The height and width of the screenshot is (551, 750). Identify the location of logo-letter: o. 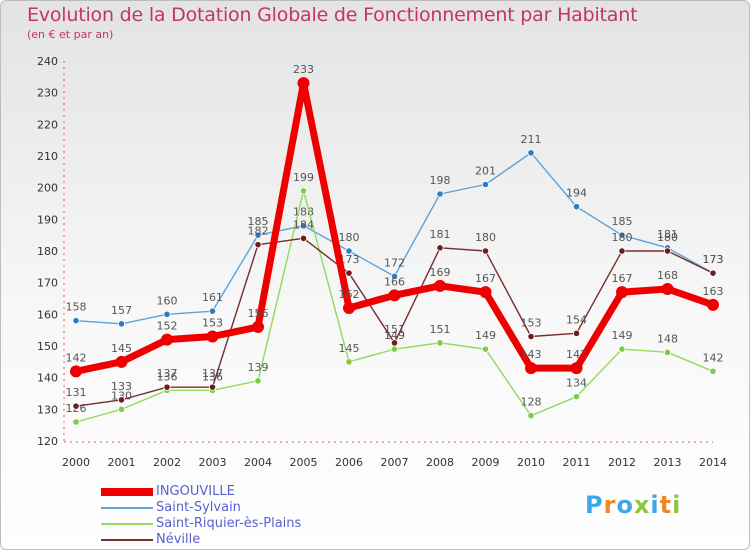
(625, 505).